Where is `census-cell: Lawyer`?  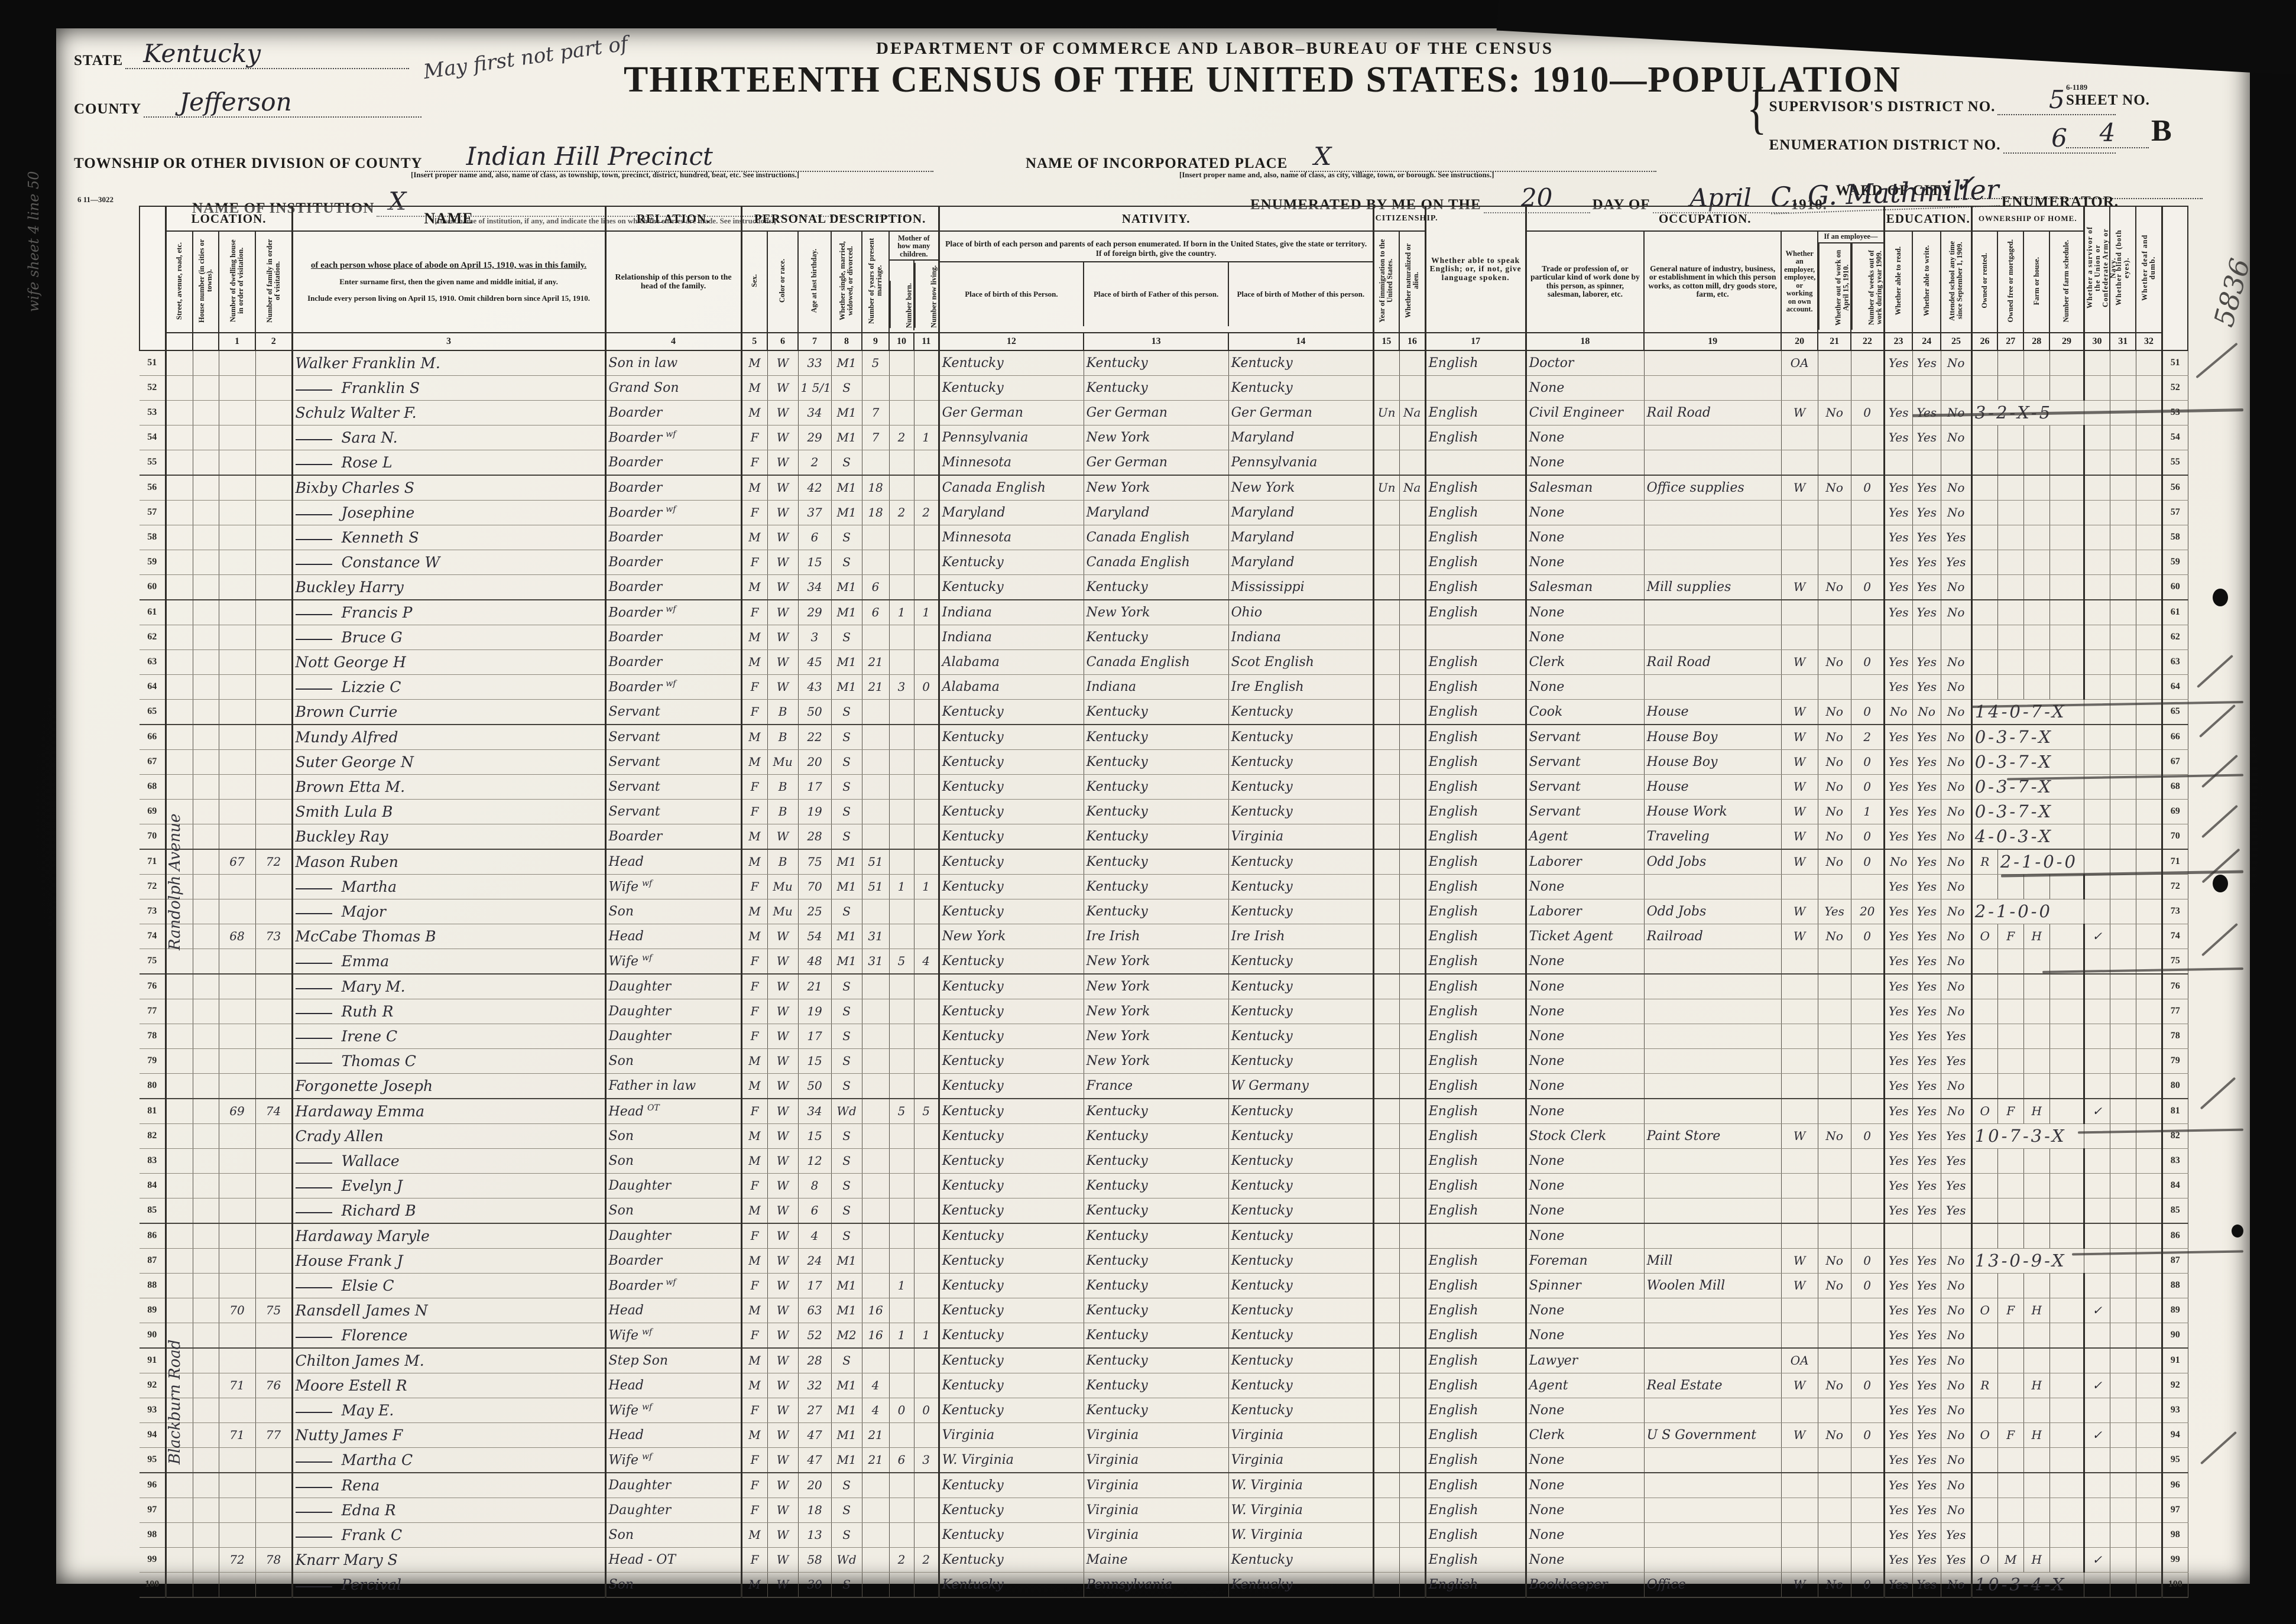 census-cell: Lawyer is located at coordinates (1585, 1360).